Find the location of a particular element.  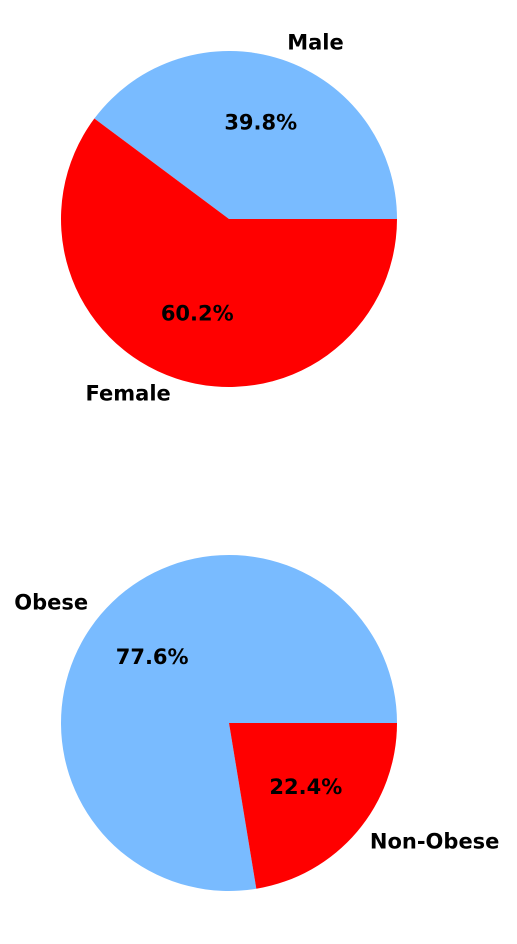

slice-label-obese: Obese is located at coordinates (51, 602).